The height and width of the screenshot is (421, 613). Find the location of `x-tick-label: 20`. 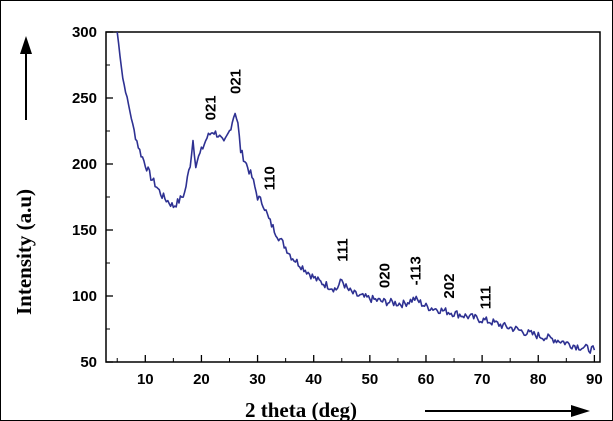

x-tick-label: 20 is located at coordinates (201, 379).